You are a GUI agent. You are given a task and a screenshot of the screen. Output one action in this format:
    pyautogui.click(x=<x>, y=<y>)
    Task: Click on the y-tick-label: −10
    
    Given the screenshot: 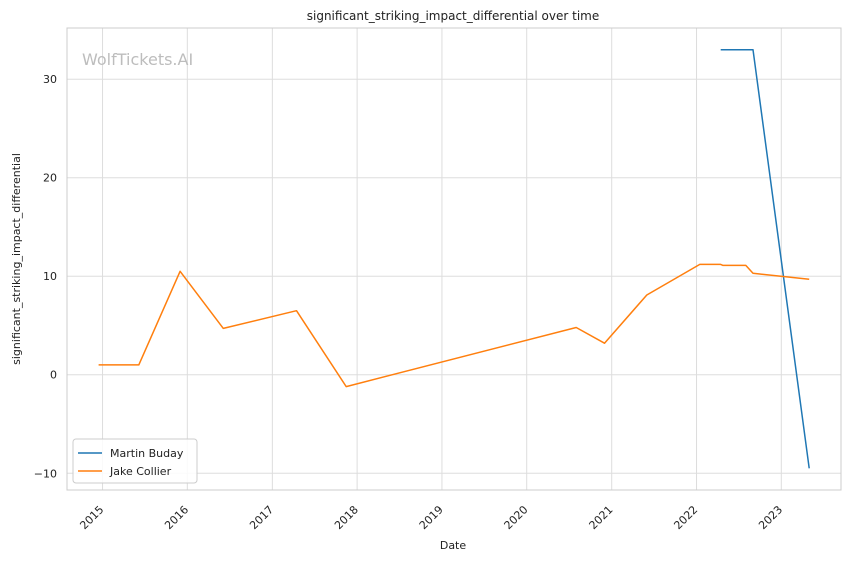 What is the action you would take?
    pyautogui.click(x=45, y=473)
    